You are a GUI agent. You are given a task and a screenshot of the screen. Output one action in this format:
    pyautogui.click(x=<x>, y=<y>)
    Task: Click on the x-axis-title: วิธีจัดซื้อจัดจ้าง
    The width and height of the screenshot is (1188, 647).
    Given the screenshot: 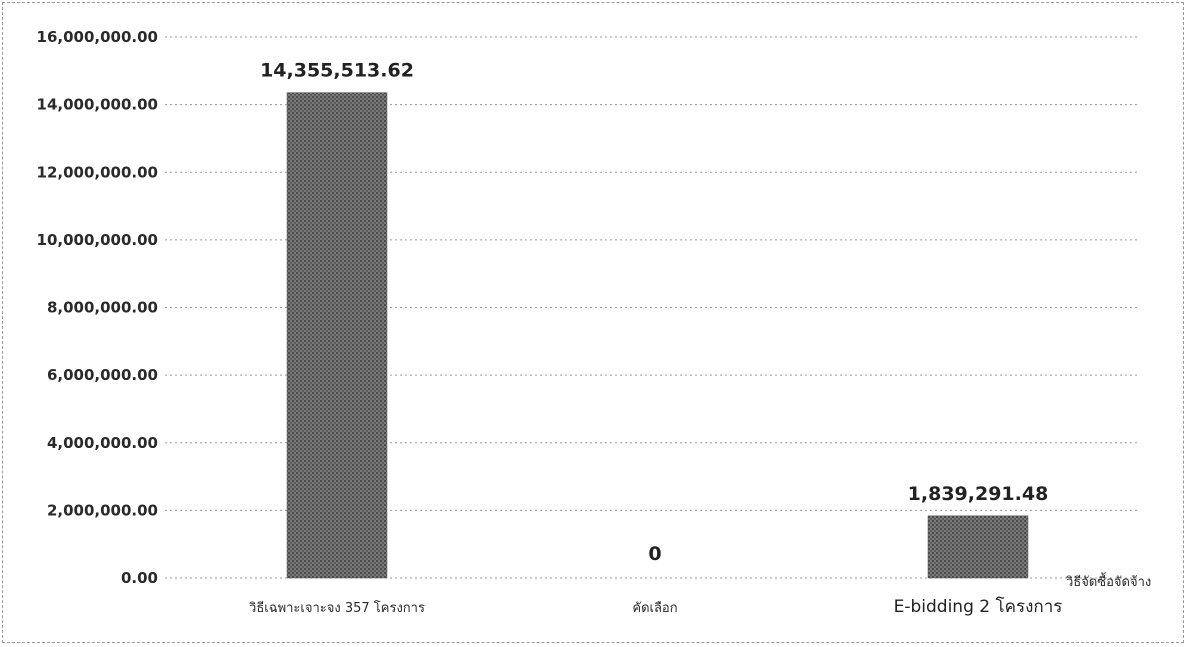 What is the action you would take?
    pyautogui.click(x=1108, y=581)
    